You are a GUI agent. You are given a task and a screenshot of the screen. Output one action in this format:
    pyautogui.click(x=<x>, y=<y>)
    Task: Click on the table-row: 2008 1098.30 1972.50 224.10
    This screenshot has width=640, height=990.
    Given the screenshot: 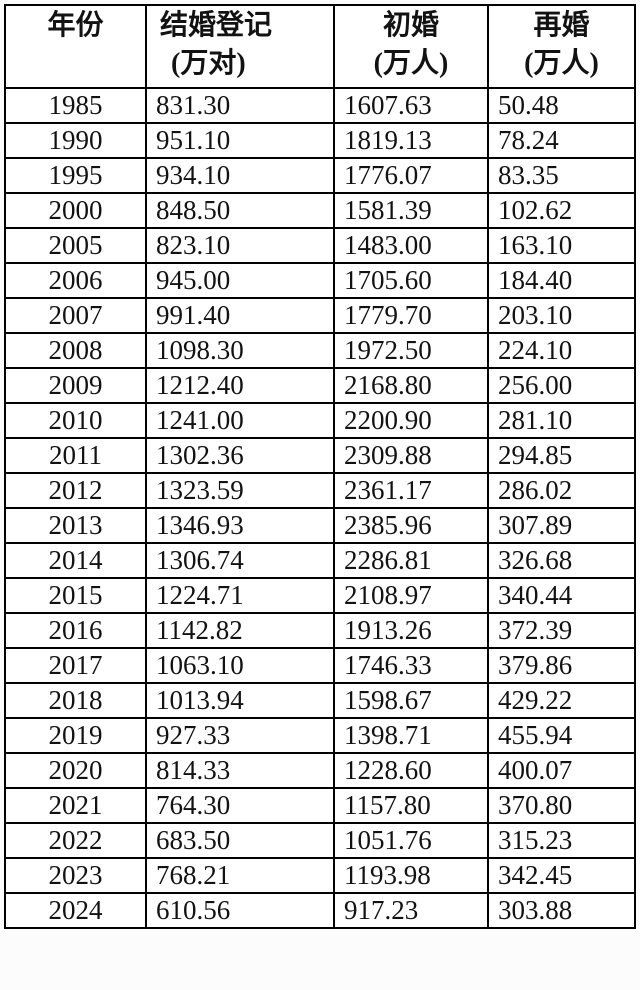 What is the action you would take?
    pyautogui.click(x=320, y=350)
    